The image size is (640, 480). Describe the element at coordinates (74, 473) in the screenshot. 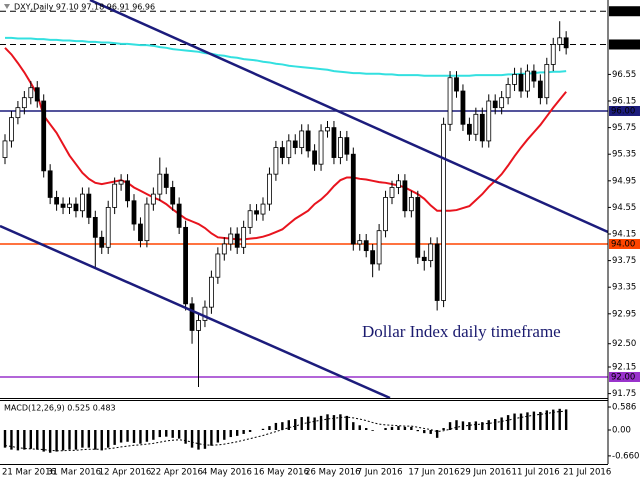

I see `x-tick-label: 31 Mar 2016` at that location.